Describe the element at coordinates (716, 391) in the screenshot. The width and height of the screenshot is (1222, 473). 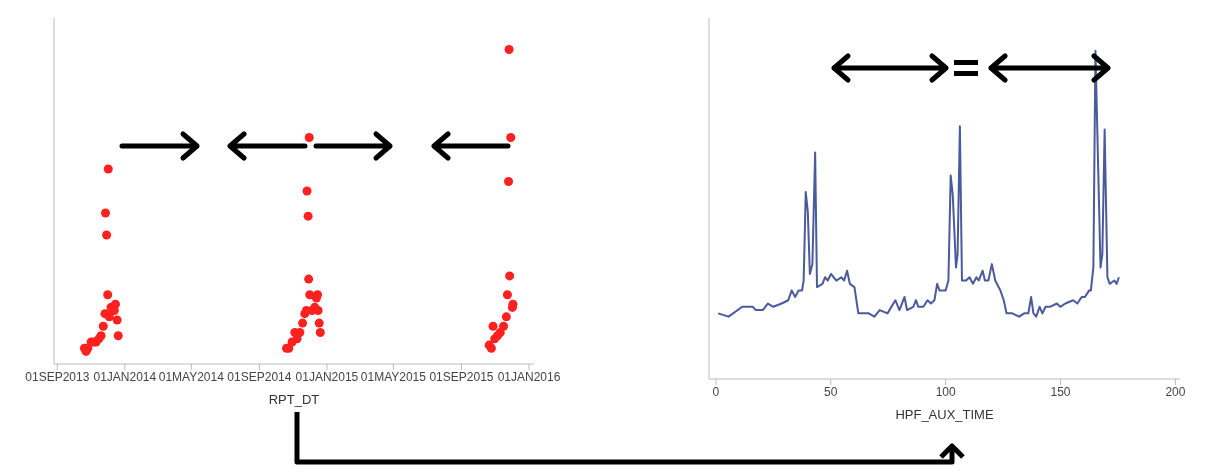
I see `x-tick-label: 0` at that location.